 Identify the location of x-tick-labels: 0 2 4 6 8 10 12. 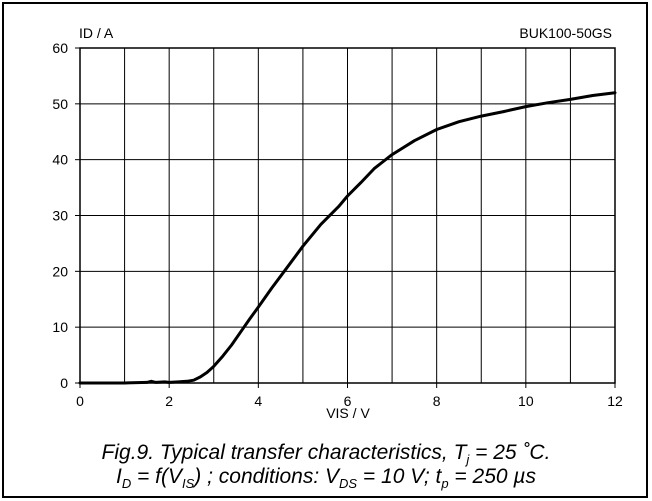
(349, 401).